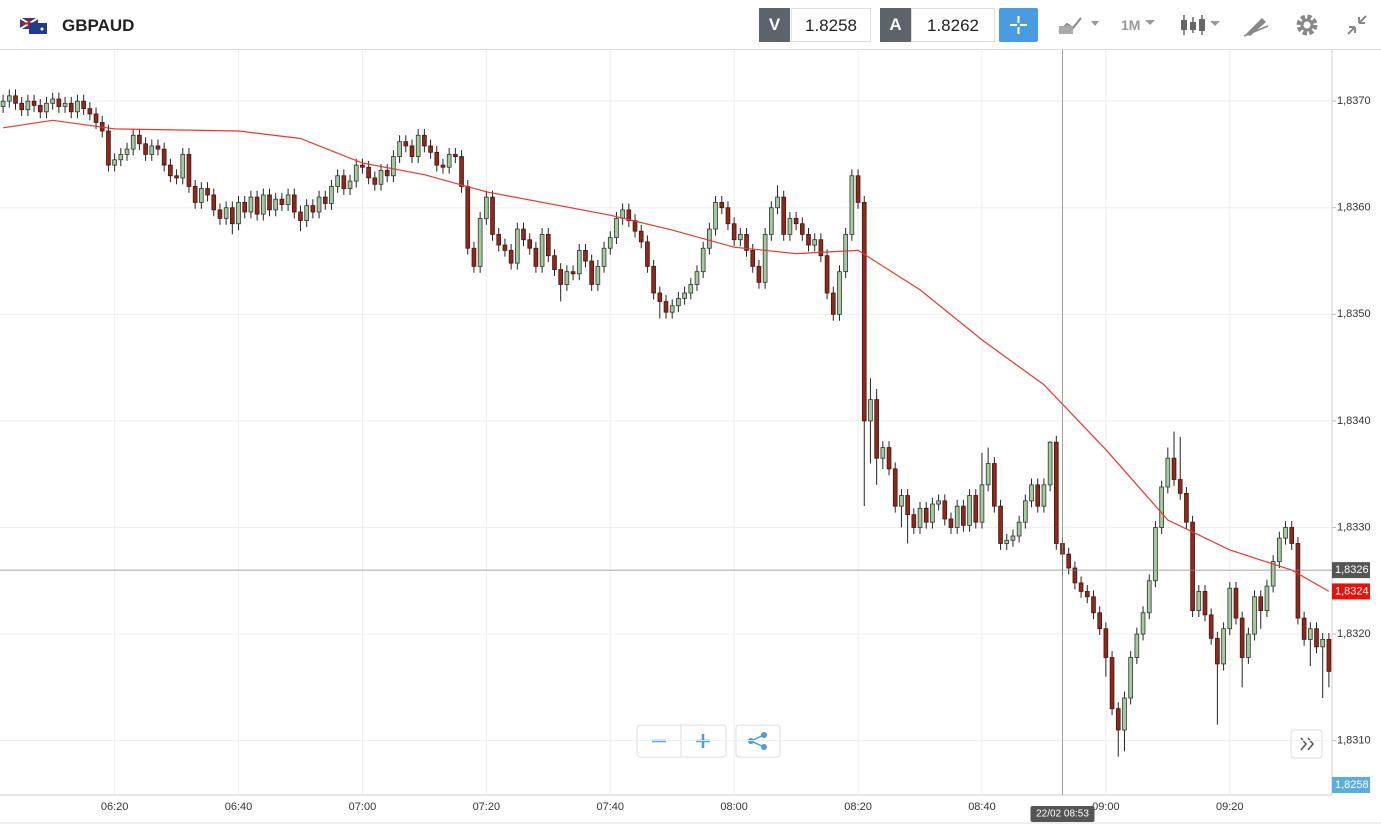 The width and height of the screenshot is (1381, 827). I want to click on x-tick-label: 07:20, so click(487, 807).